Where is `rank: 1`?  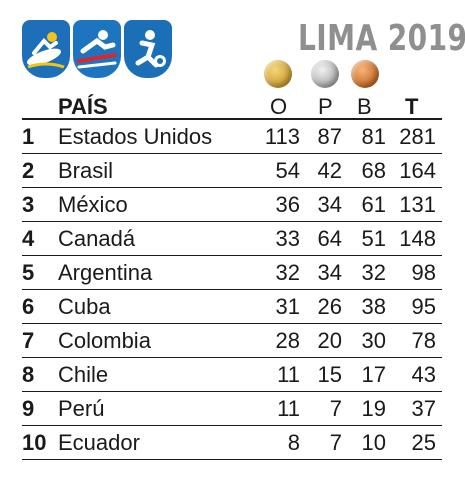 rank: 1 is located at coordinates (28, 136).